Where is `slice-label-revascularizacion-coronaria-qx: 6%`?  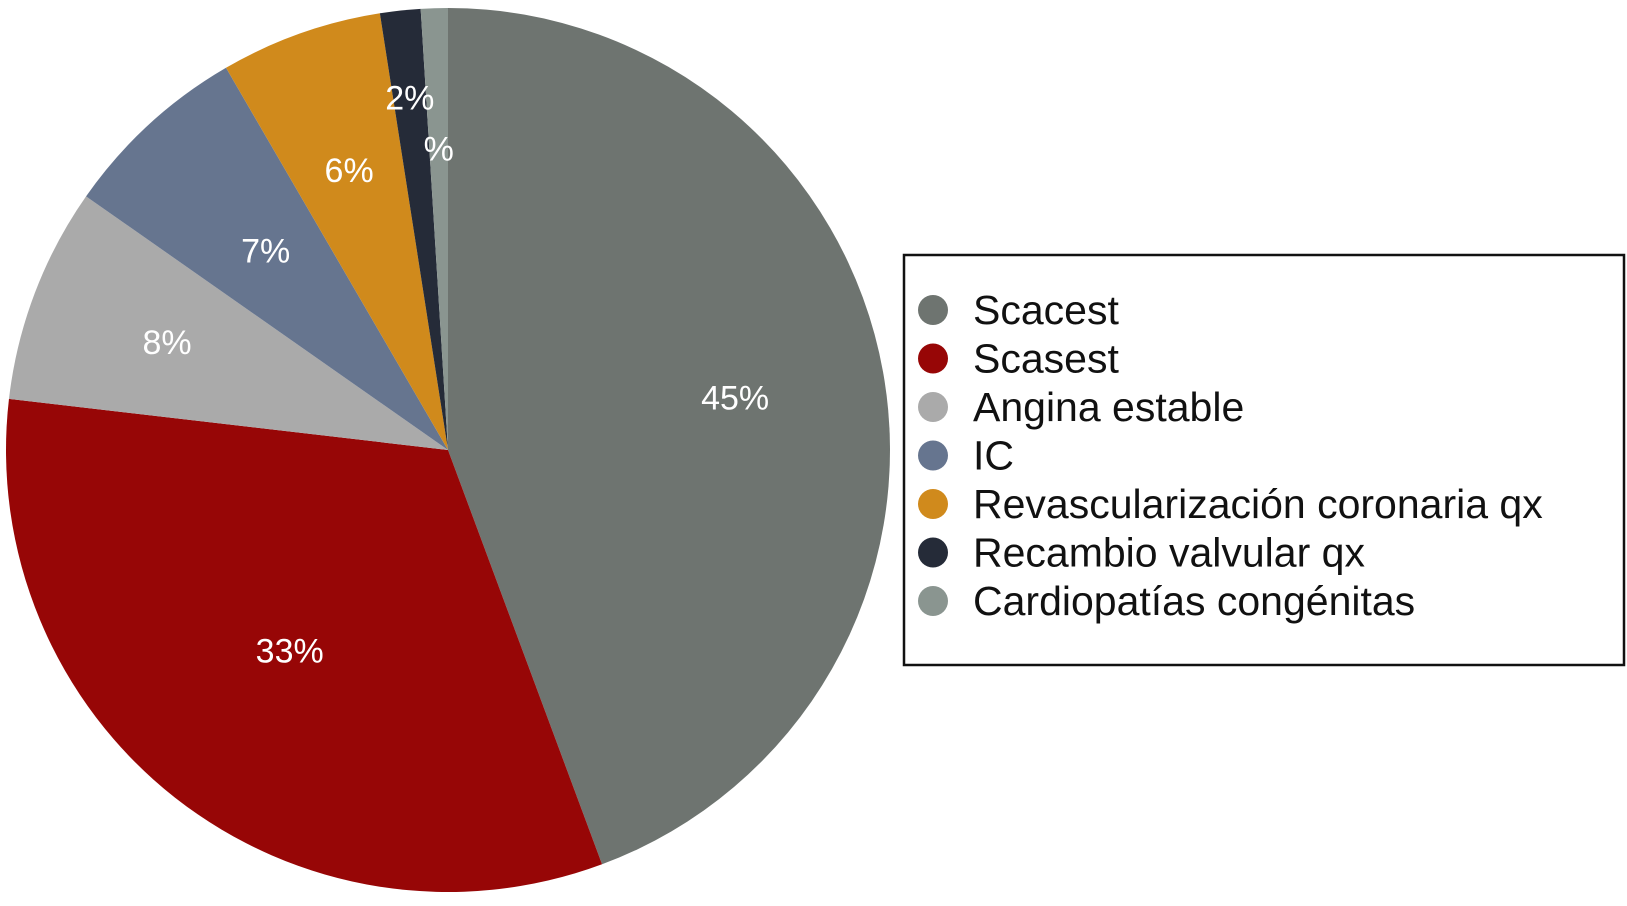 slice-label-revascularizacion-coronaria-qx: 6% is located at coordinates (349, 171).